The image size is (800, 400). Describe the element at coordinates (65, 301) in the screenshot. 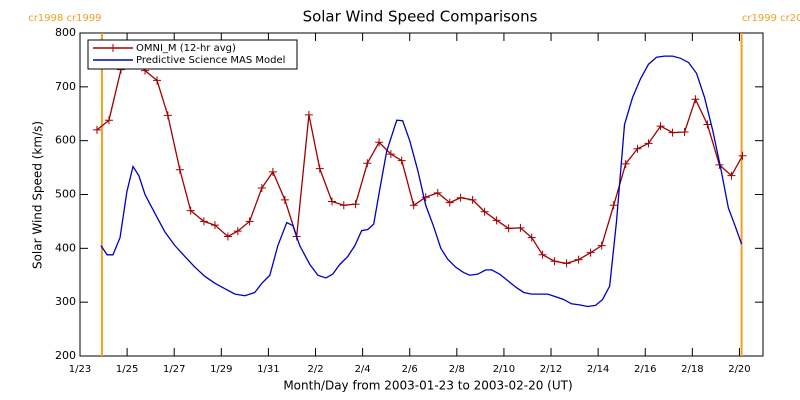

I see `y-tick-label: 300` at that location.